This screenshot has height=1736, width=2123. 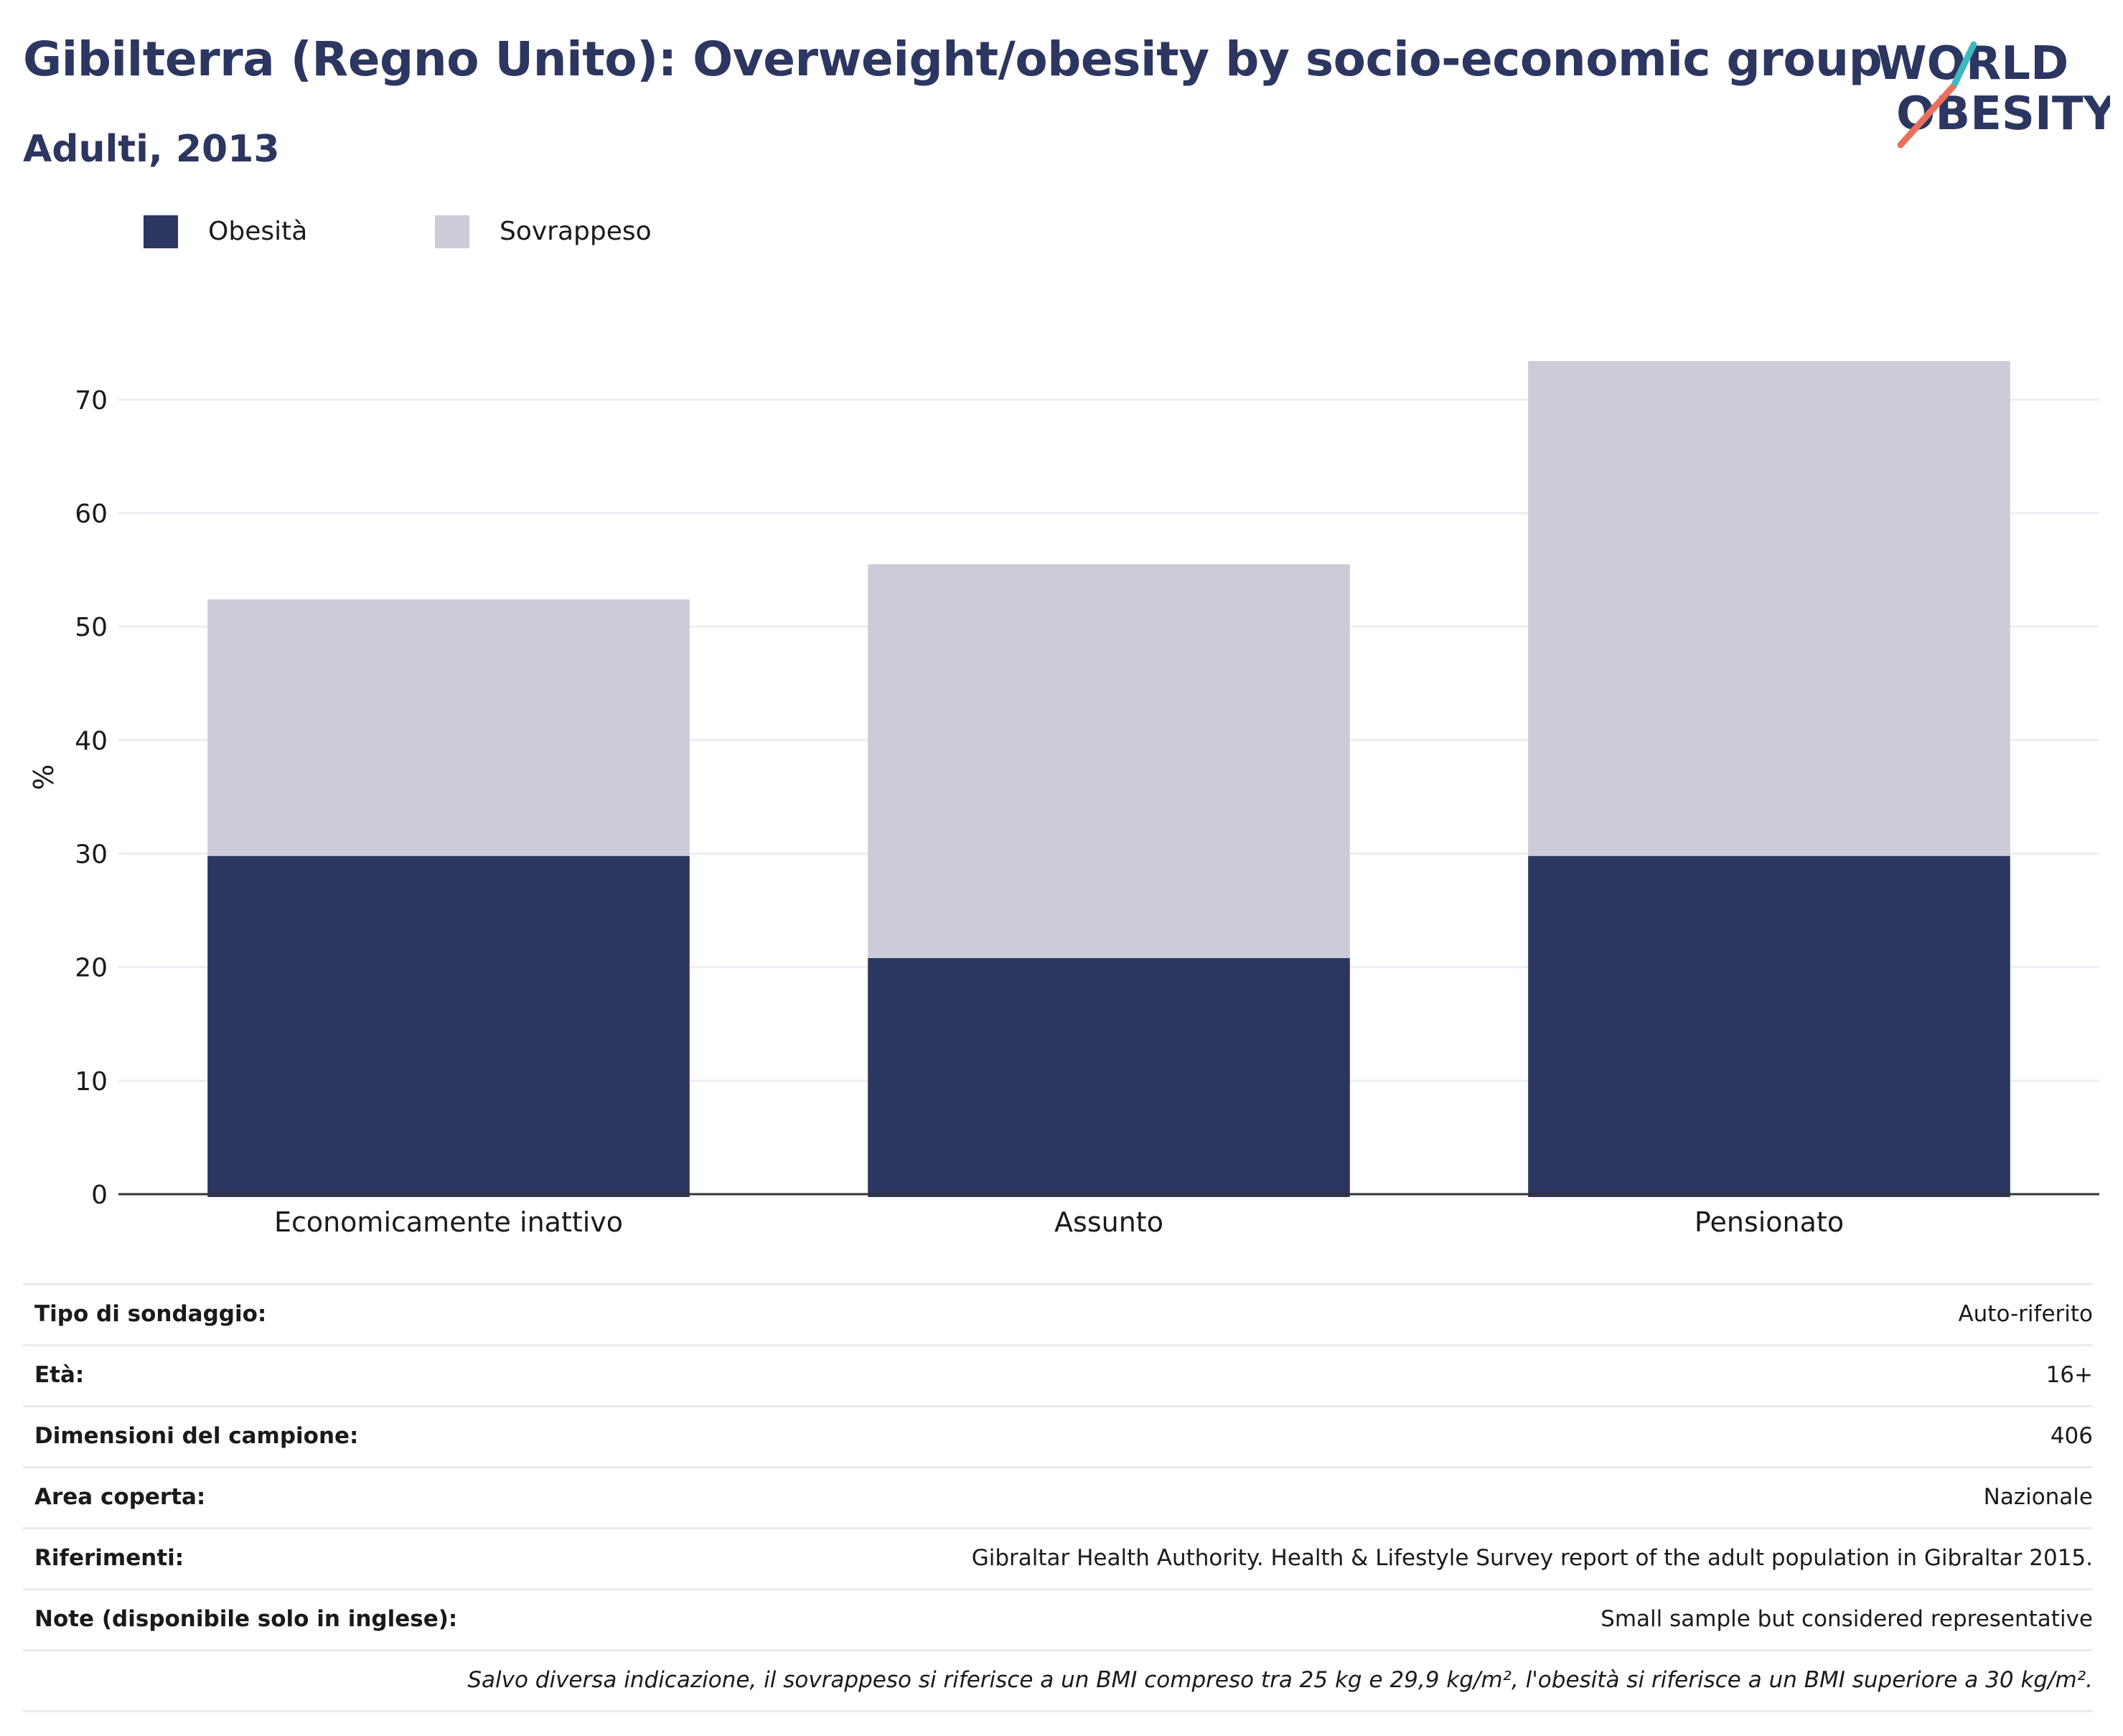 What do you see at coordinates (99, 1195) in the screenshot?
I see `y-tick-label: 0` at bounding box center [99, 1195].